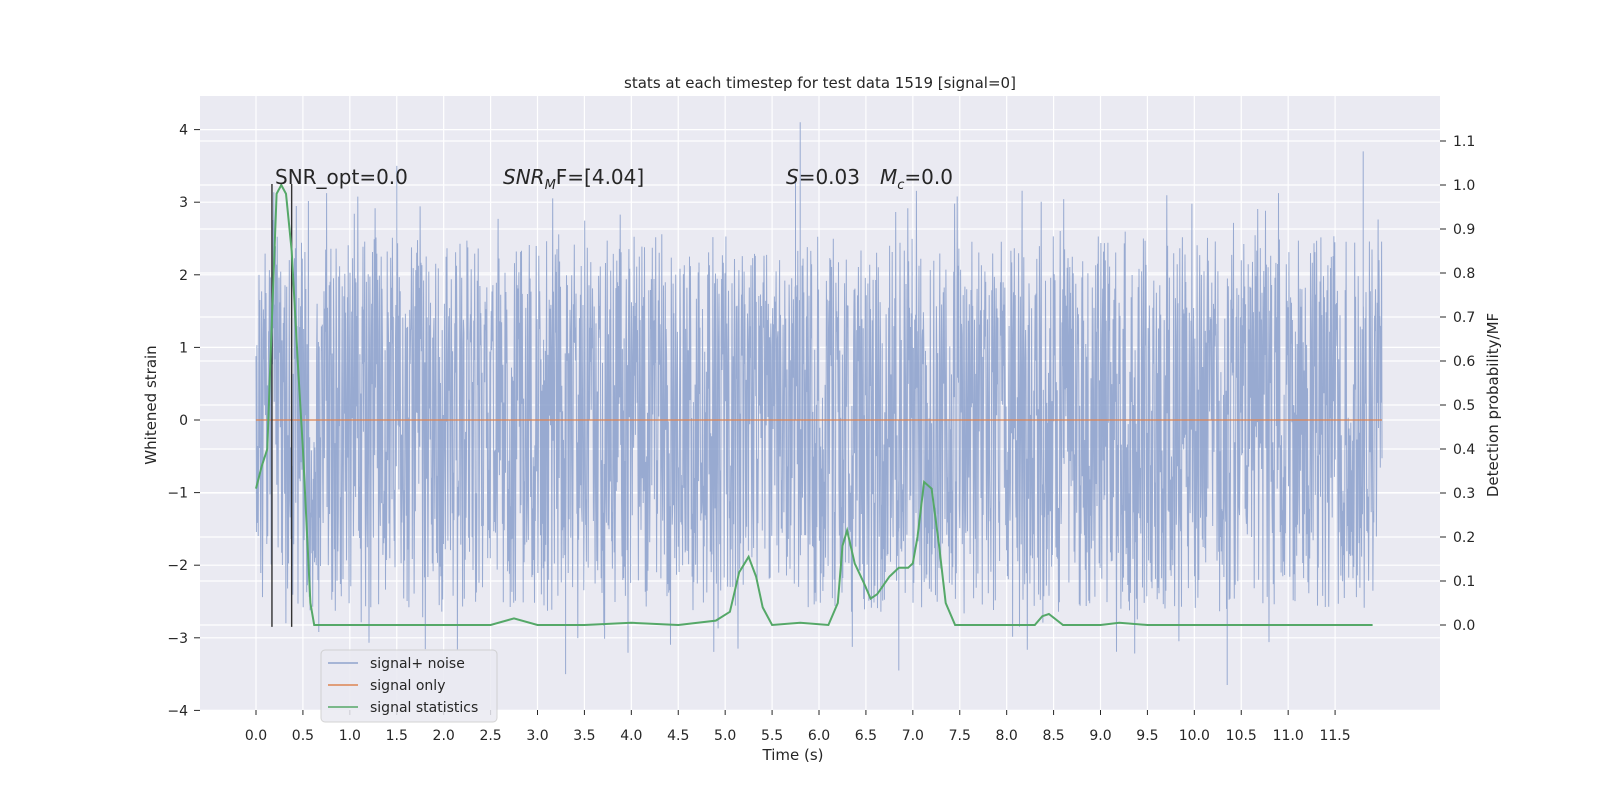 The height and width of the screenshot is (800, 1600). I want to click on snr-mf-annotation: SNRMF=[4.04], so click(573, 179).